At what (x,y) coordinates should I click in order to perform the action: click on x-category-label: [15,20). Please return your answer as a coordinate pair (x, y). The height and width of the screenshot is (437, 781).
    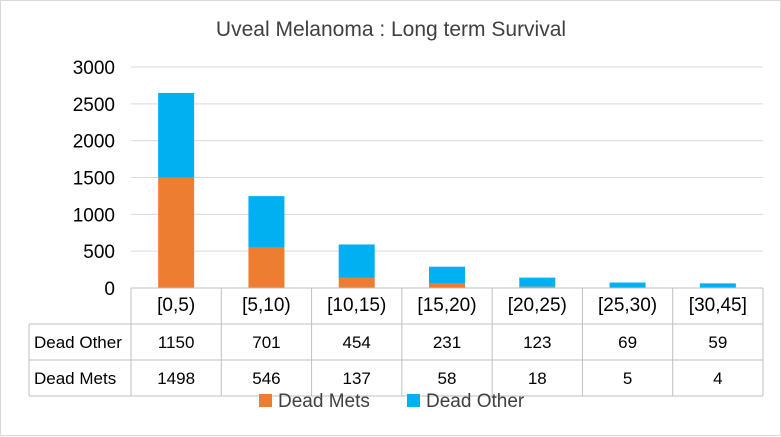
    Looking at the image, I should click on (446, 305).